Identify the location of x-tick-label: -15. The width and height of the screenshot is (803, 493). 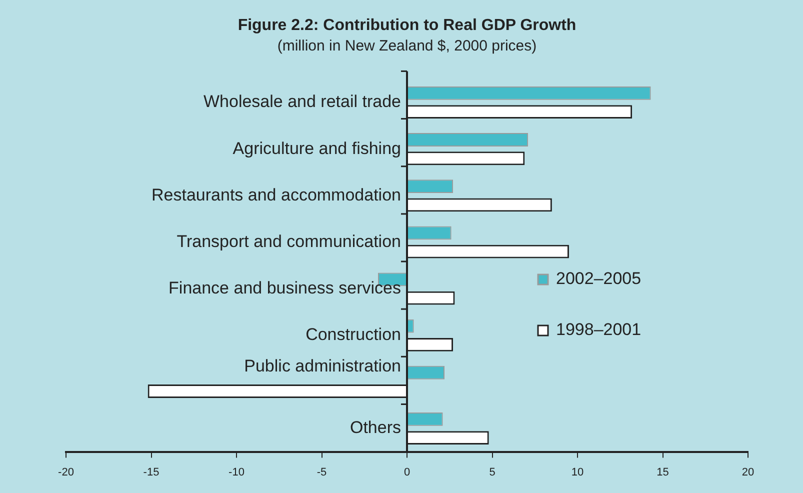
(151, 472).